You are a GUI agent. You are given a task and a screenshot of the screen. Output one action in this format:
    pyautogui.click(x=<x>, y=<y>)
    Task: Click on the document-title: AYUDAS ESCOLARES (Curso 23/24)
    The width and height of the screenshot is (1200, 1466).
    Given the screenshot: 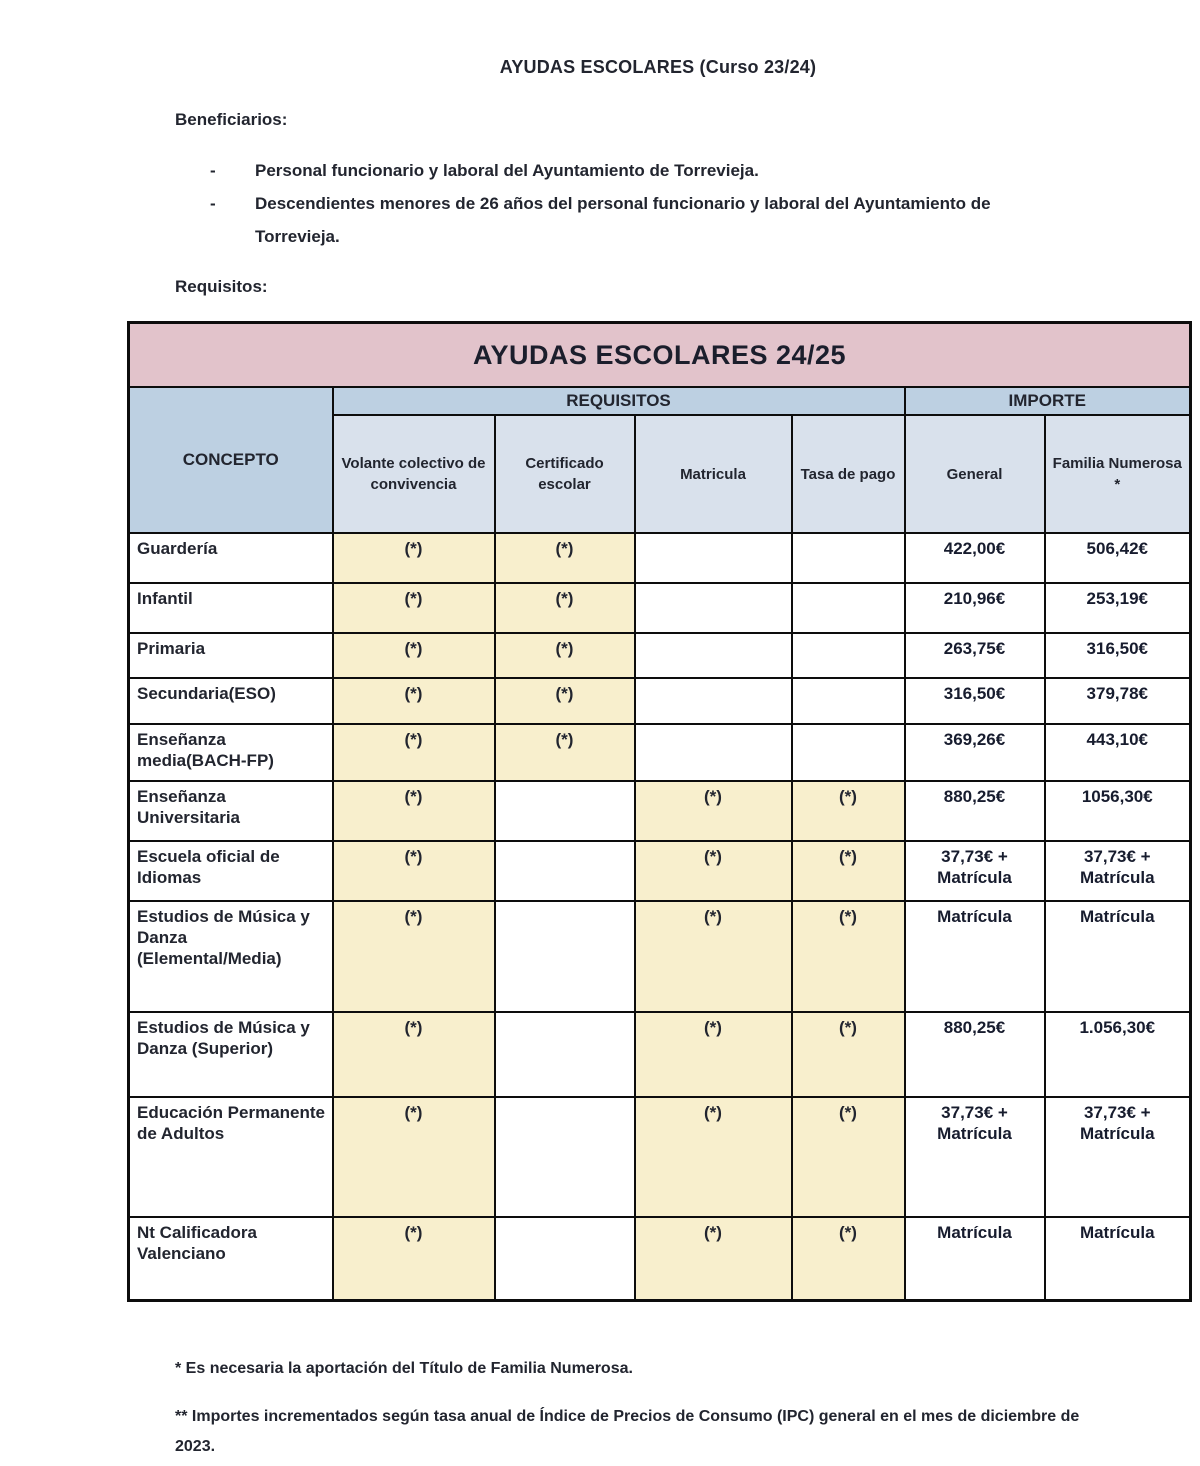 What is the action you would take?
    pyautogui.click(x=658, y=67)
    